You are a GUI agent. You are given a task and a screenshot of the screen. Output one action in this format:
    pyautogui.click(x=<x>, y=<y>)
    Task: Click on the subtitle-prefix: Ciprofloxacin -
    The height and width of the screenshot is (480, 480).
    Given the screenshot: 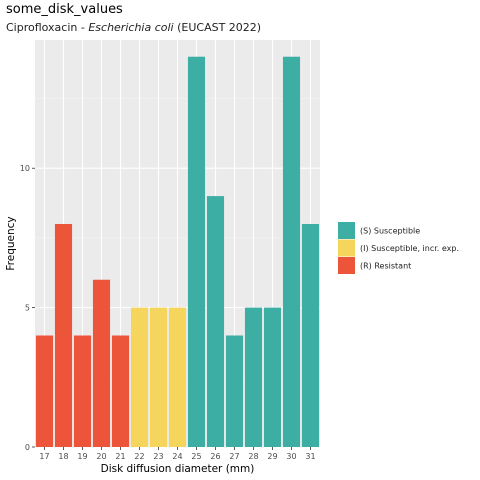 What is the action you would take?
    pyautogui.click(x=47, y=27)
    